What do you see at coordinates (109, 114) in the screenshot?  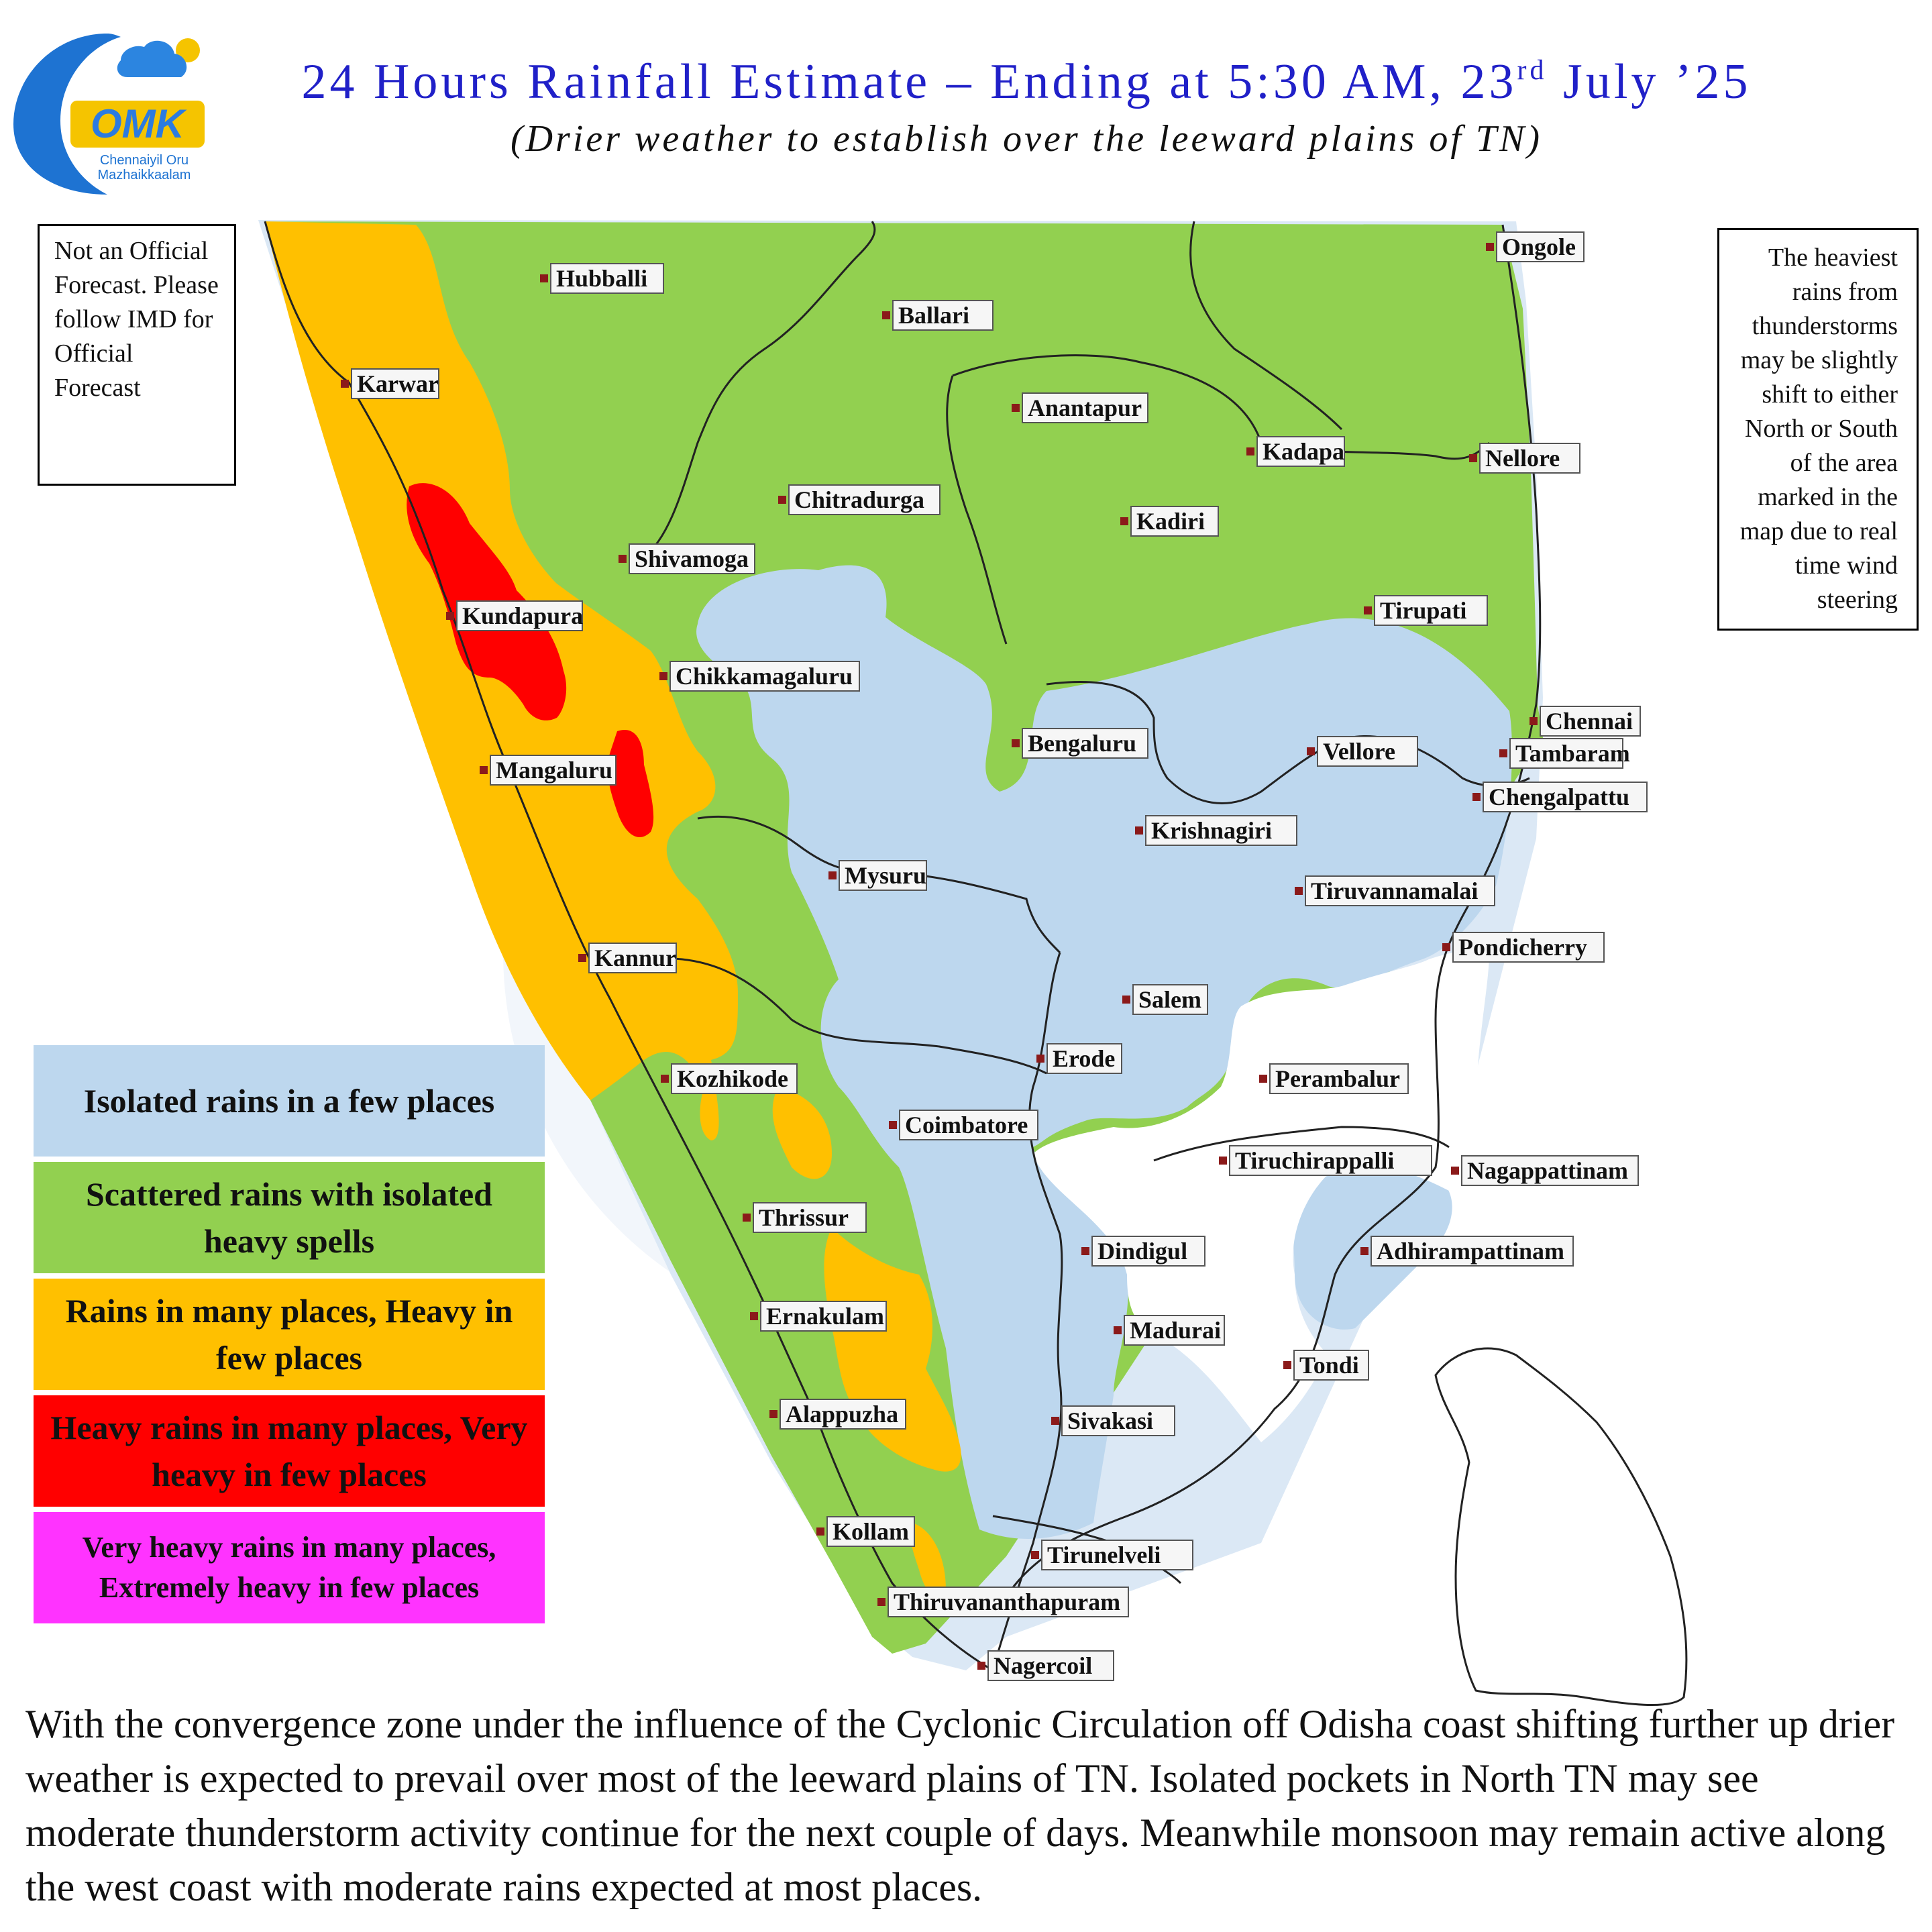 I see `omk-logo-icon: OMK Chennaiyil Oru Mazhaikkaalam` at bounding box center [109, 114].